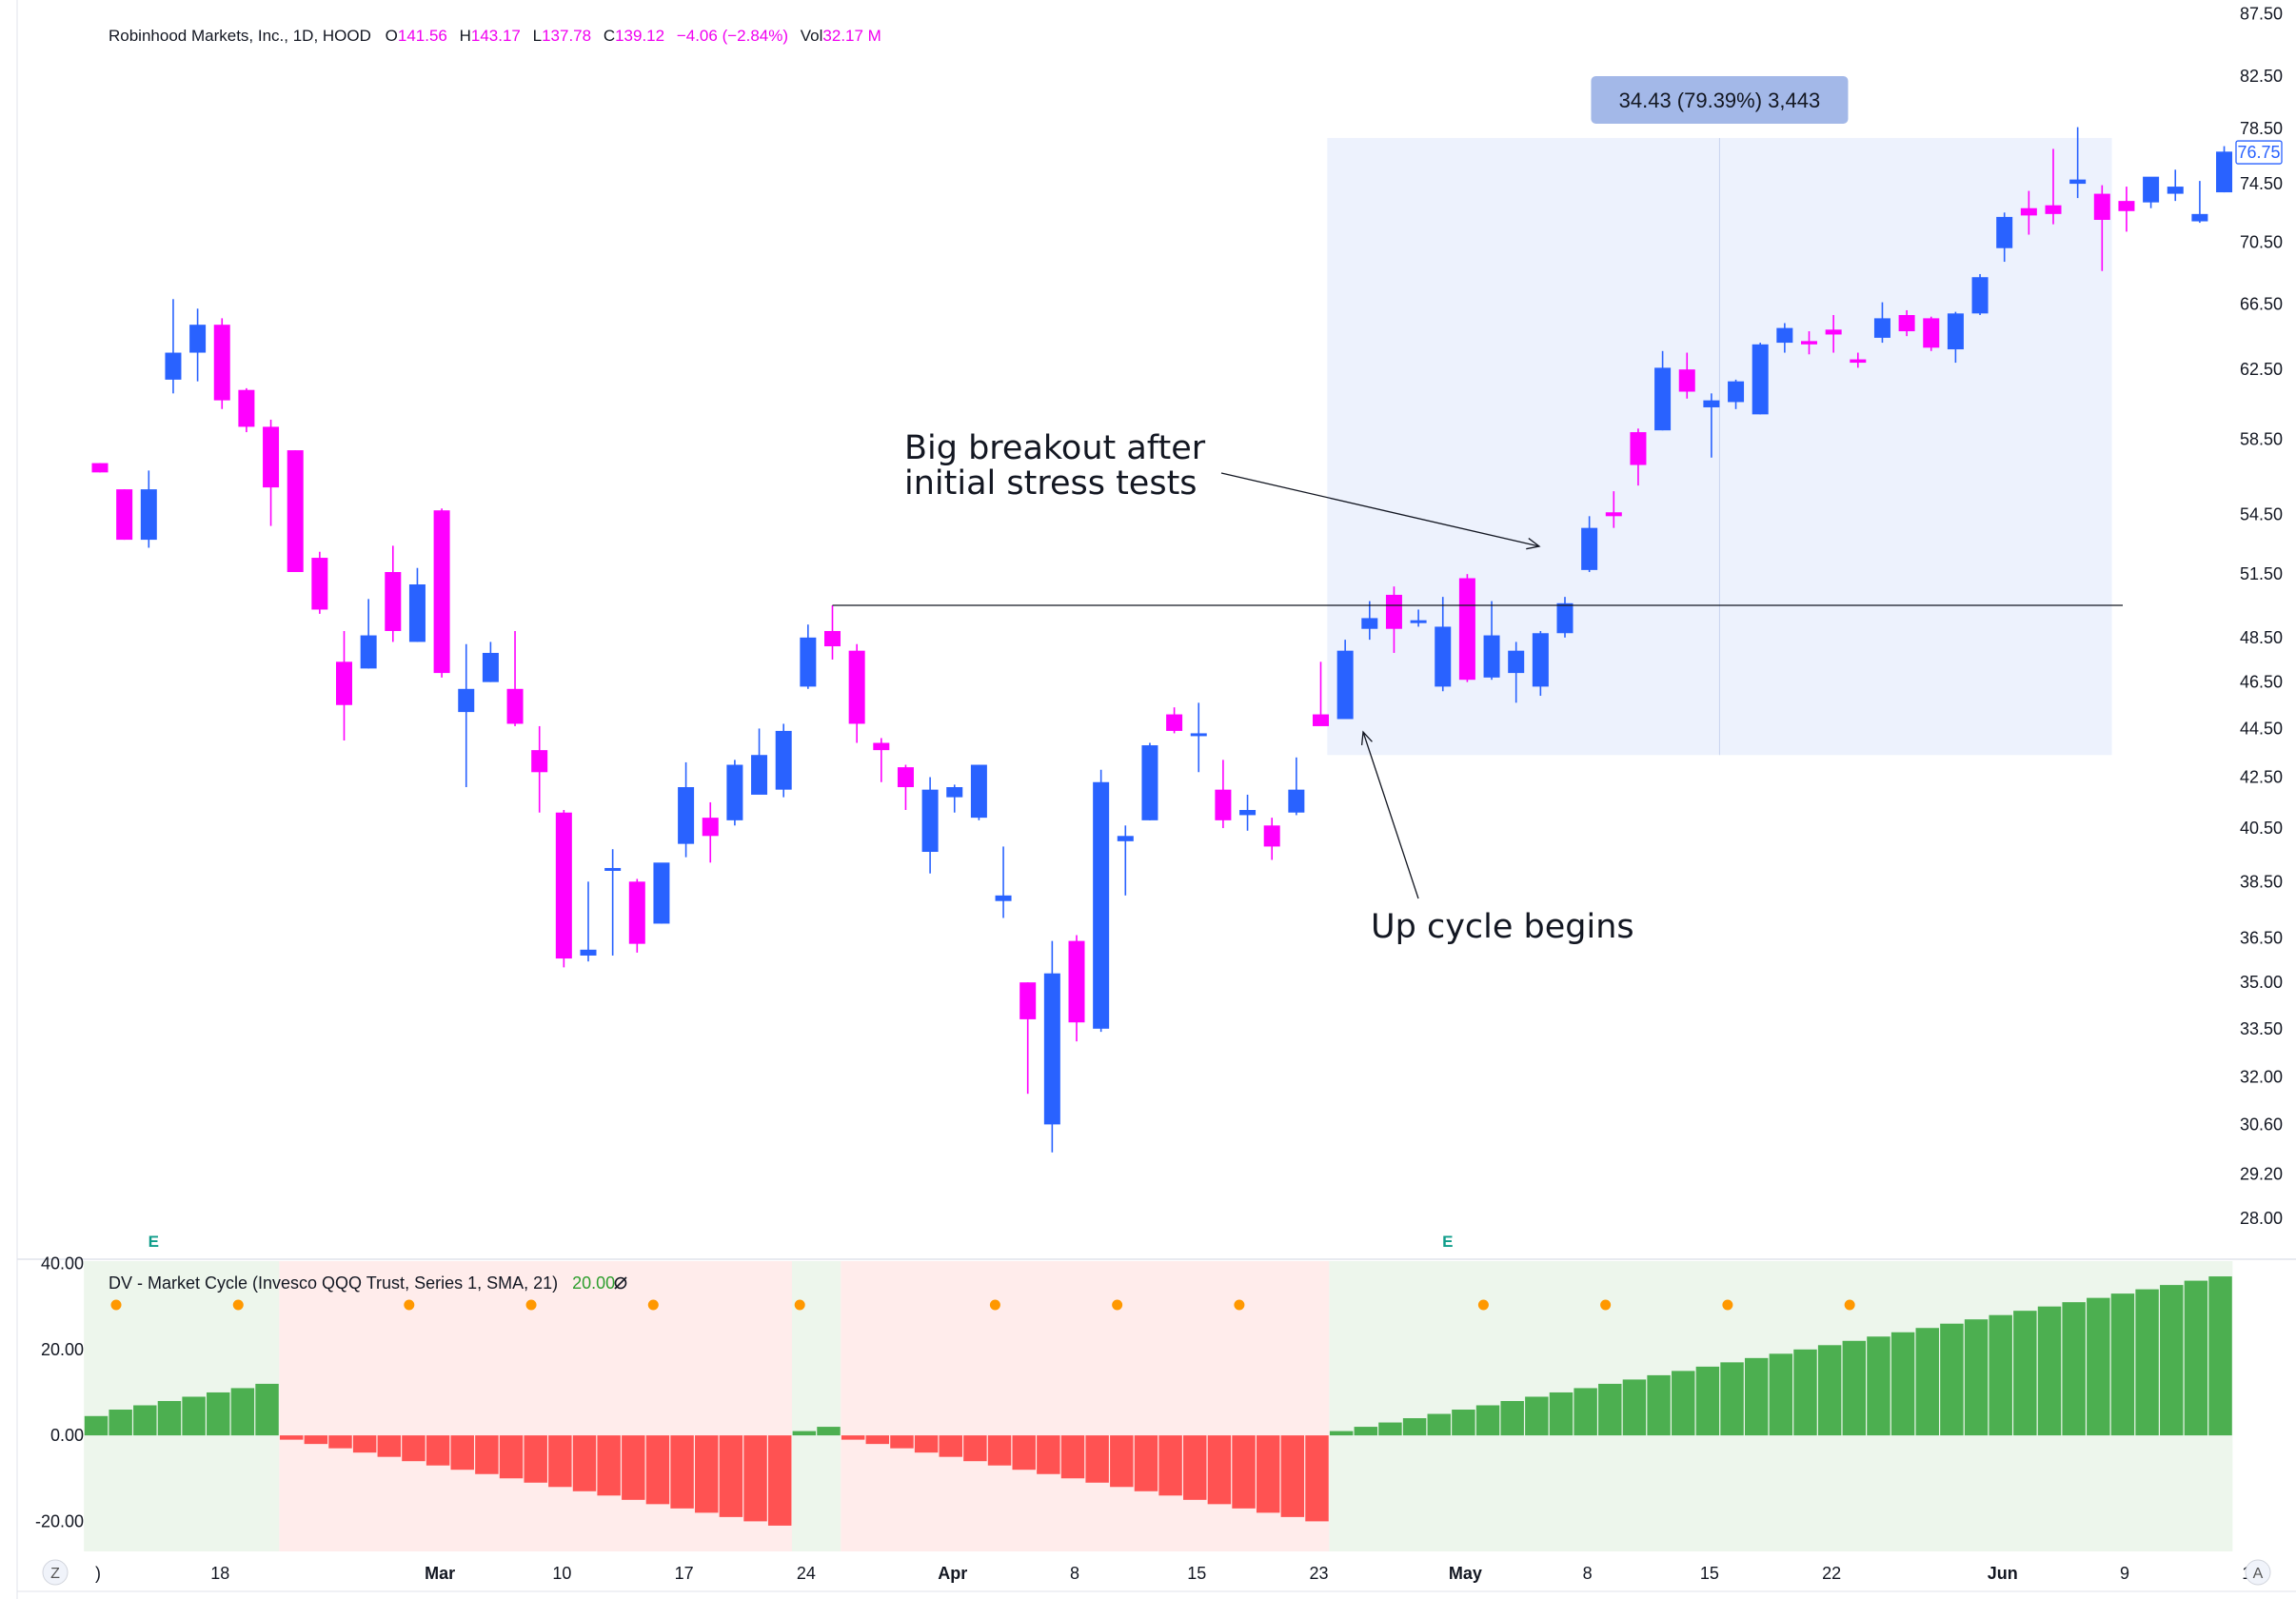 This screenshot has height=1599, width=2296. I want to click on earnings-marker: E, so click(1447, 1242).